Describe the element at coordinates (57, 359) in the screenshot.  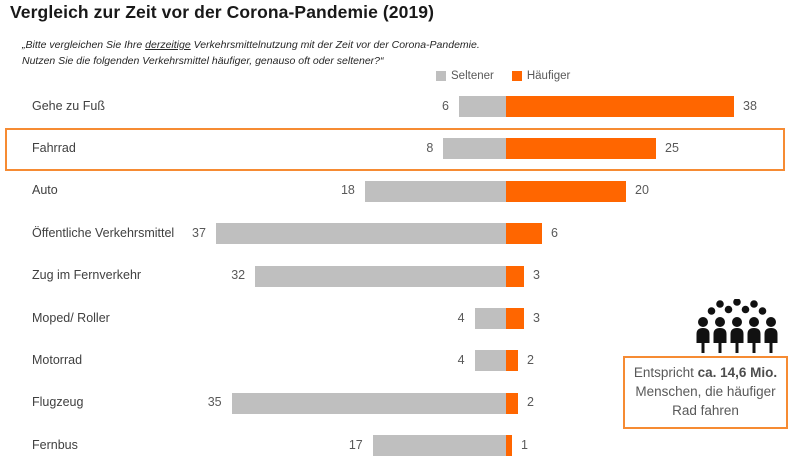
I see `category-label: Motorrad` at that location.